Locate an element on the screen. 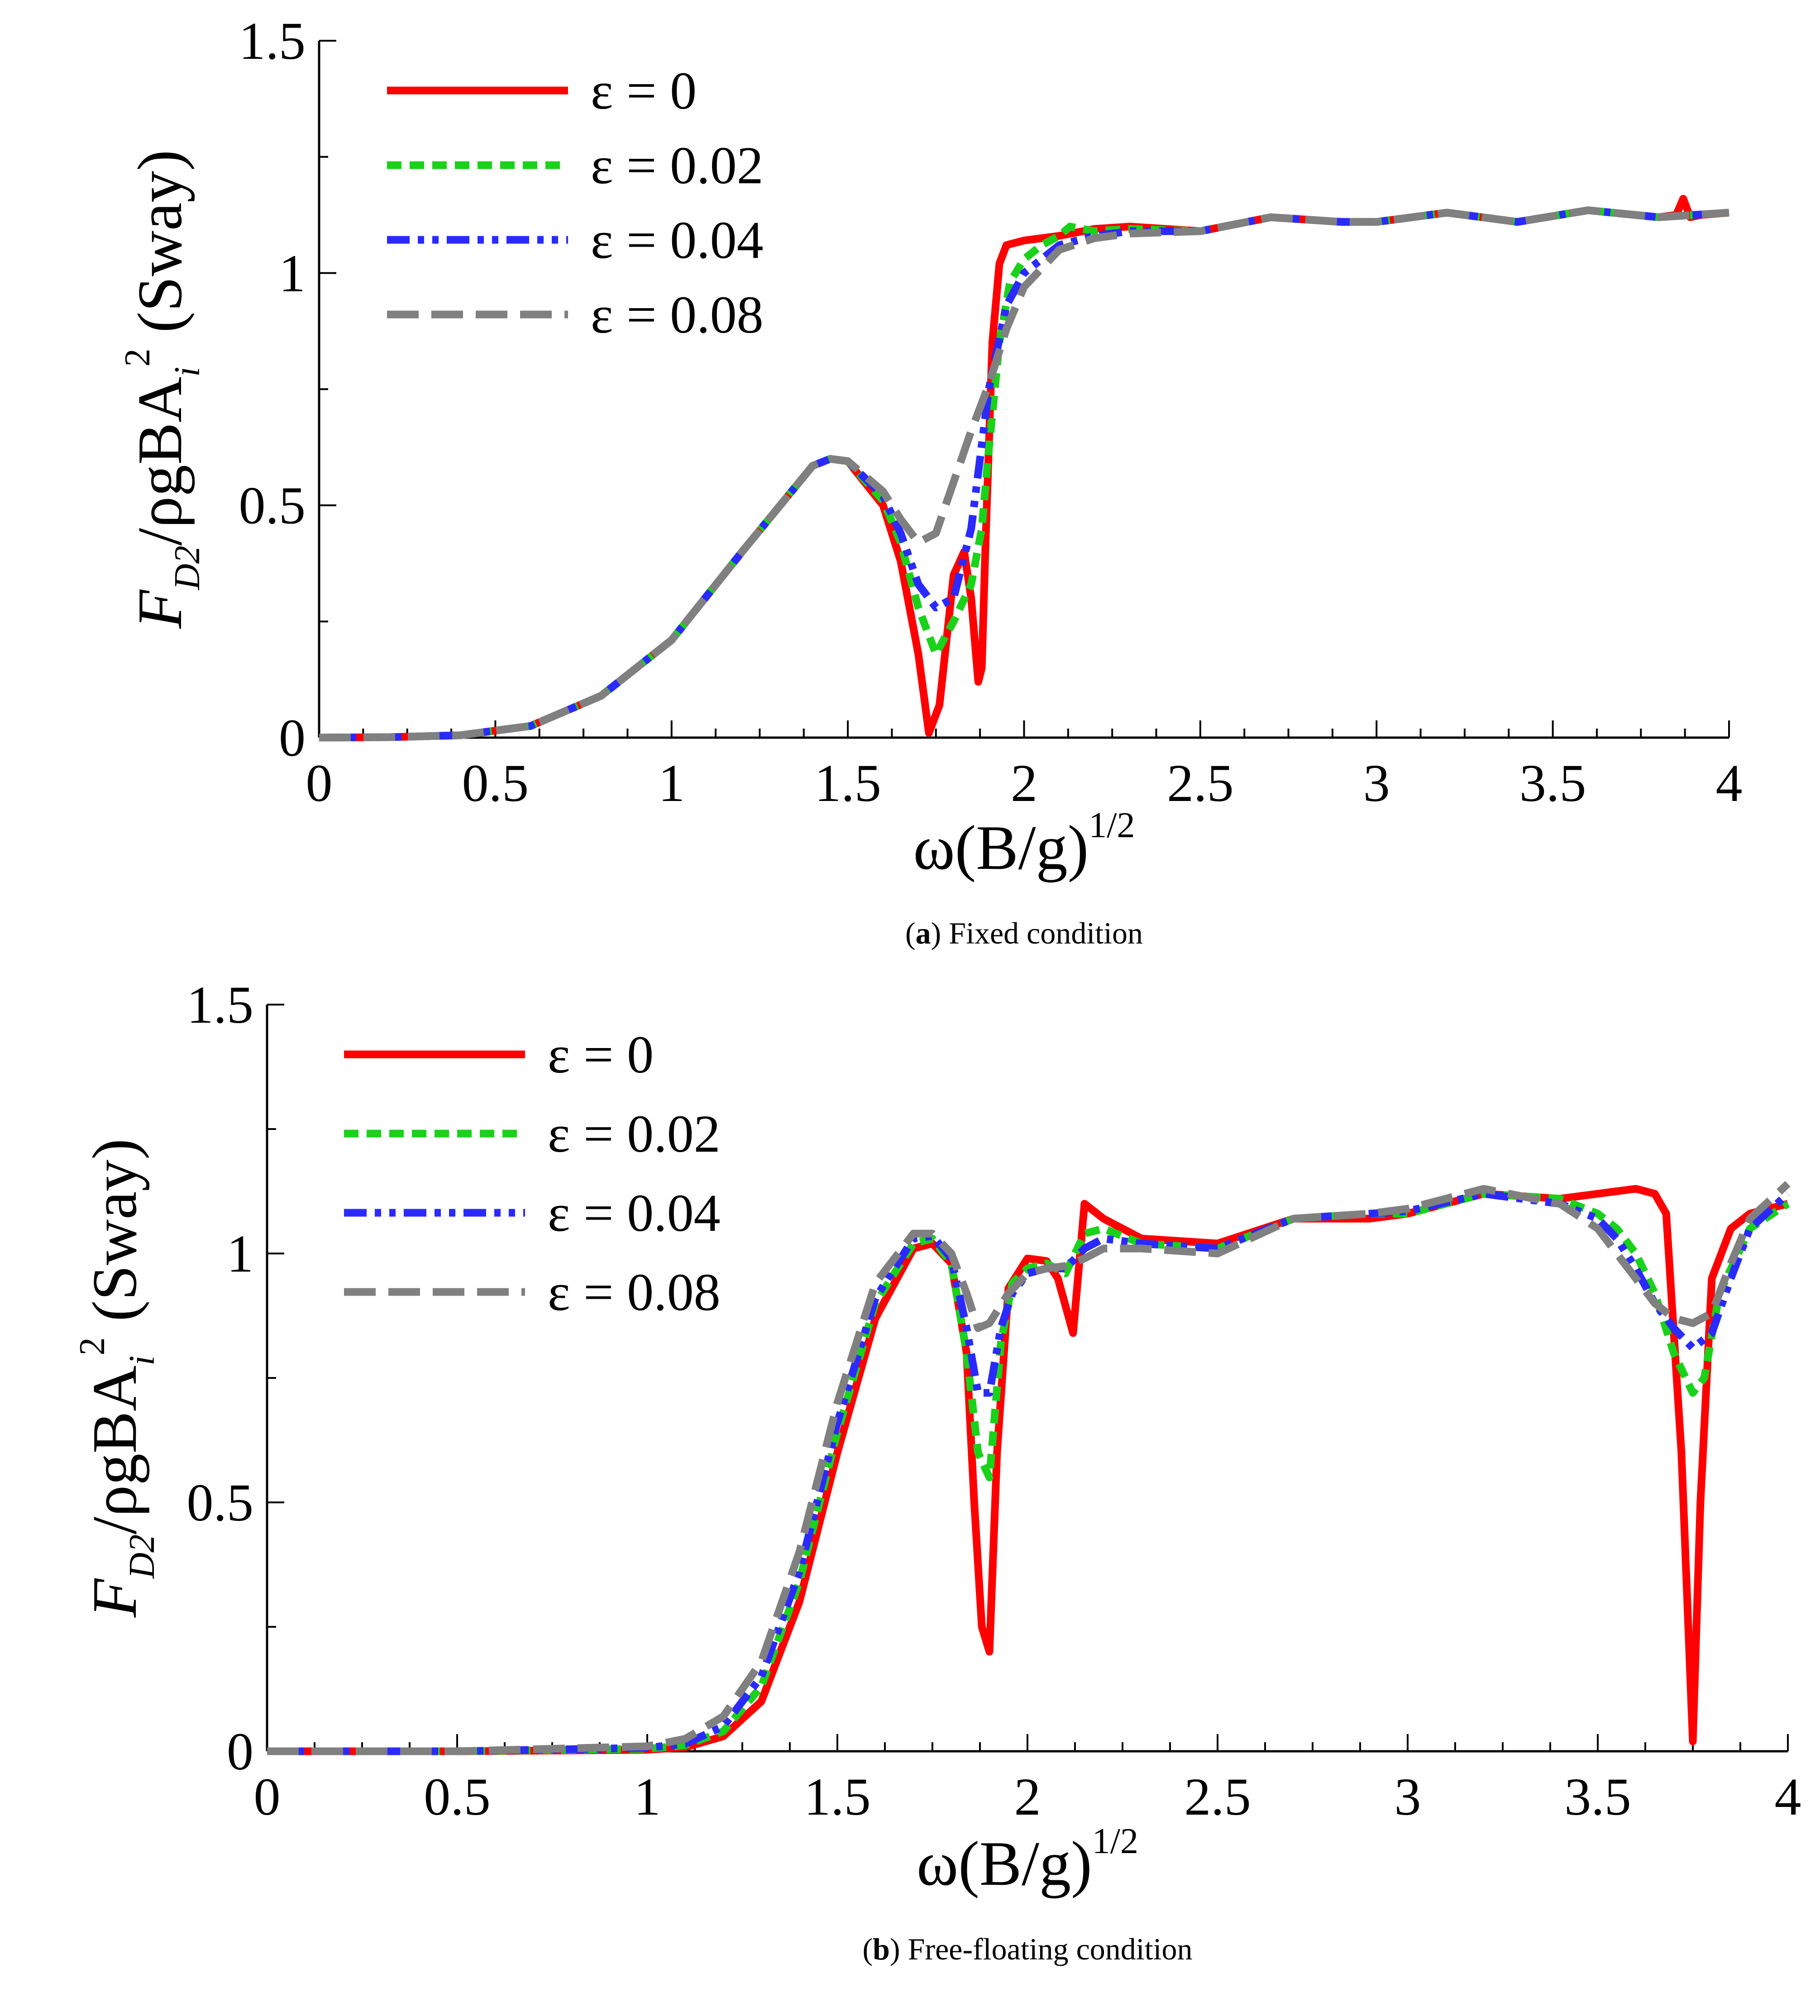  figure-caption: (a) Fixed condition is located at coordinates (1024, 933).